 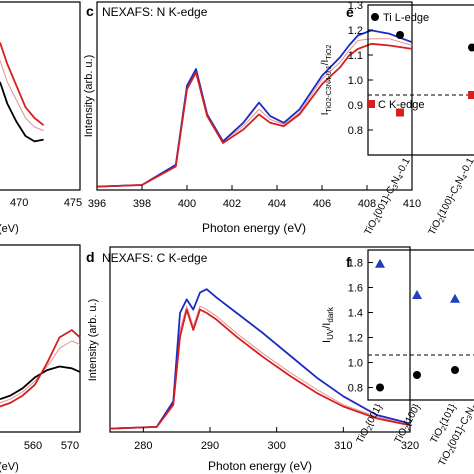 I want to click on x-tick-label: 280, so click(x=143, y=446).